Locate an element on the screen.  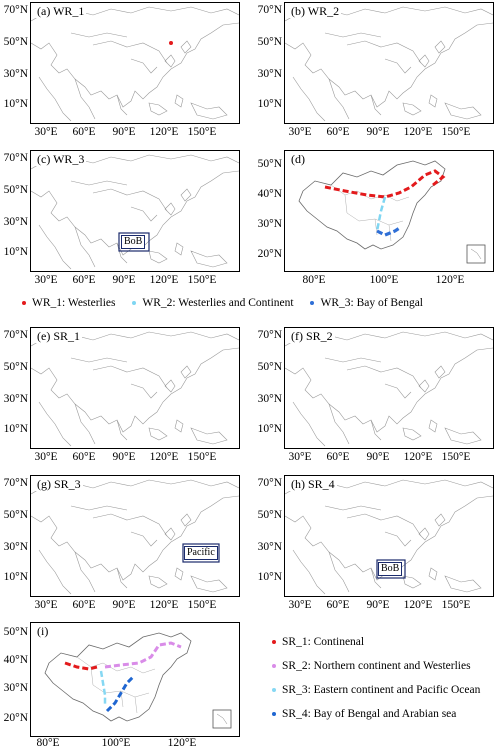
legend-text: SR_4: Bay of Bengal and Arabian sea is located at coordinates (369, 714).